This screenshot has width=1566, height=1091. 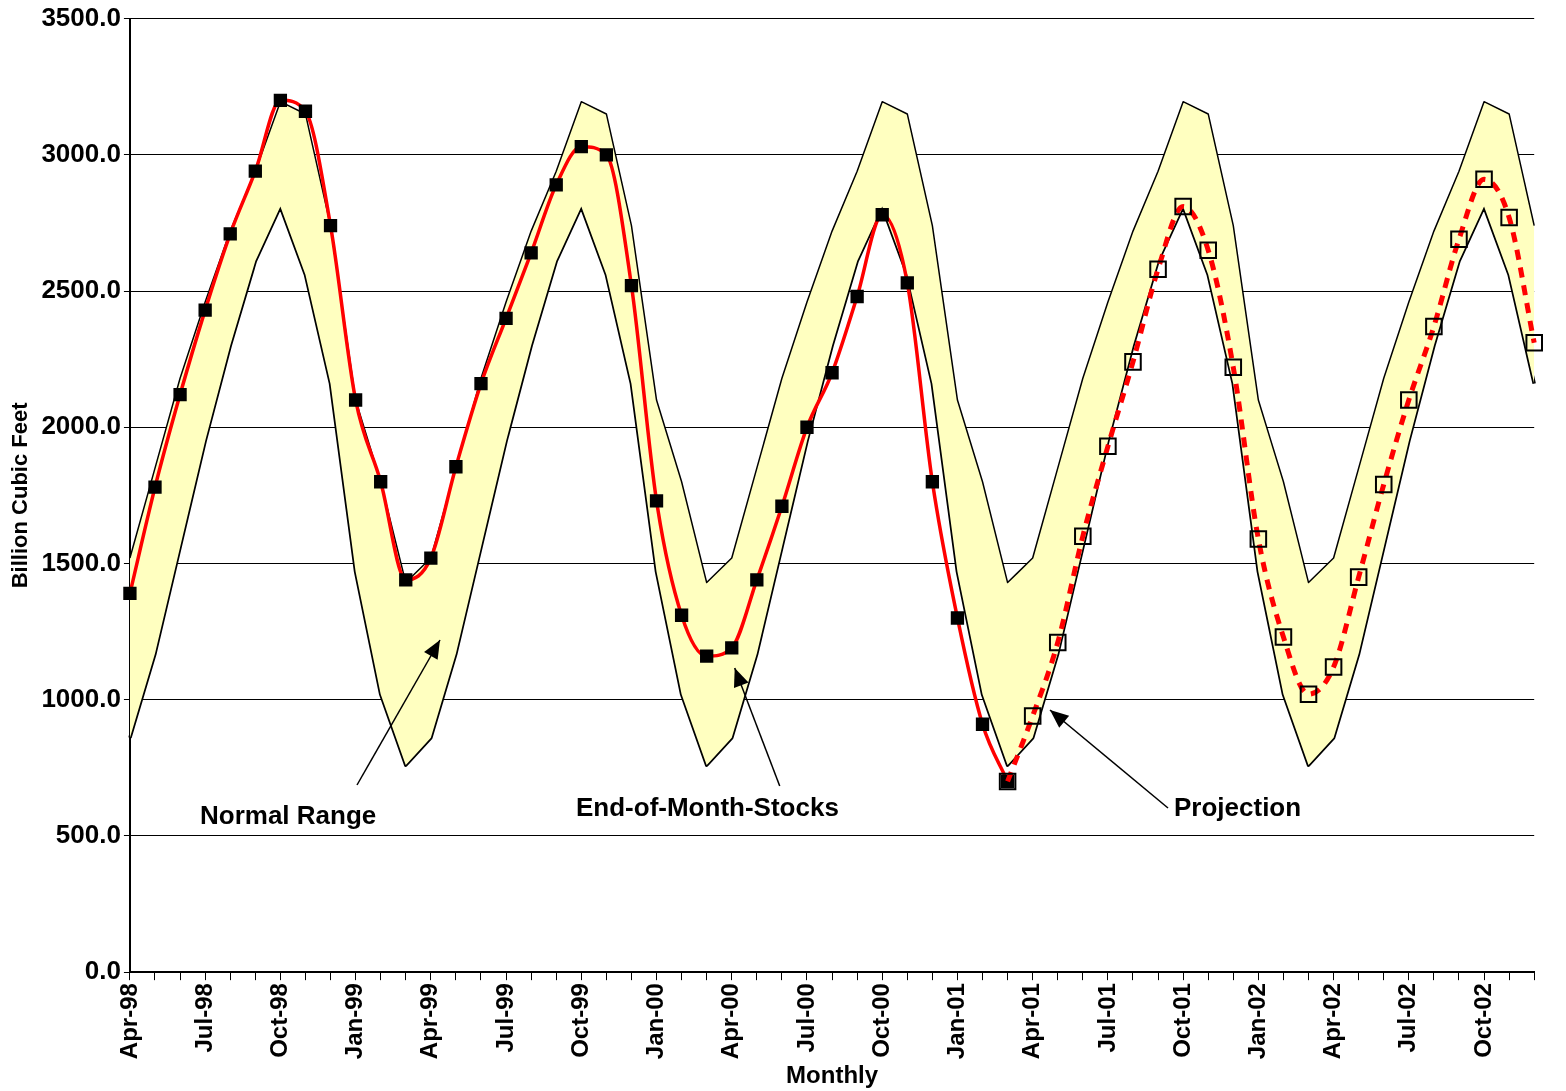 What do you see at coordinates (579, 1020) in the screenshot?
I see `x-tick-label: Oct-99` at bounding box center [579, 1020].